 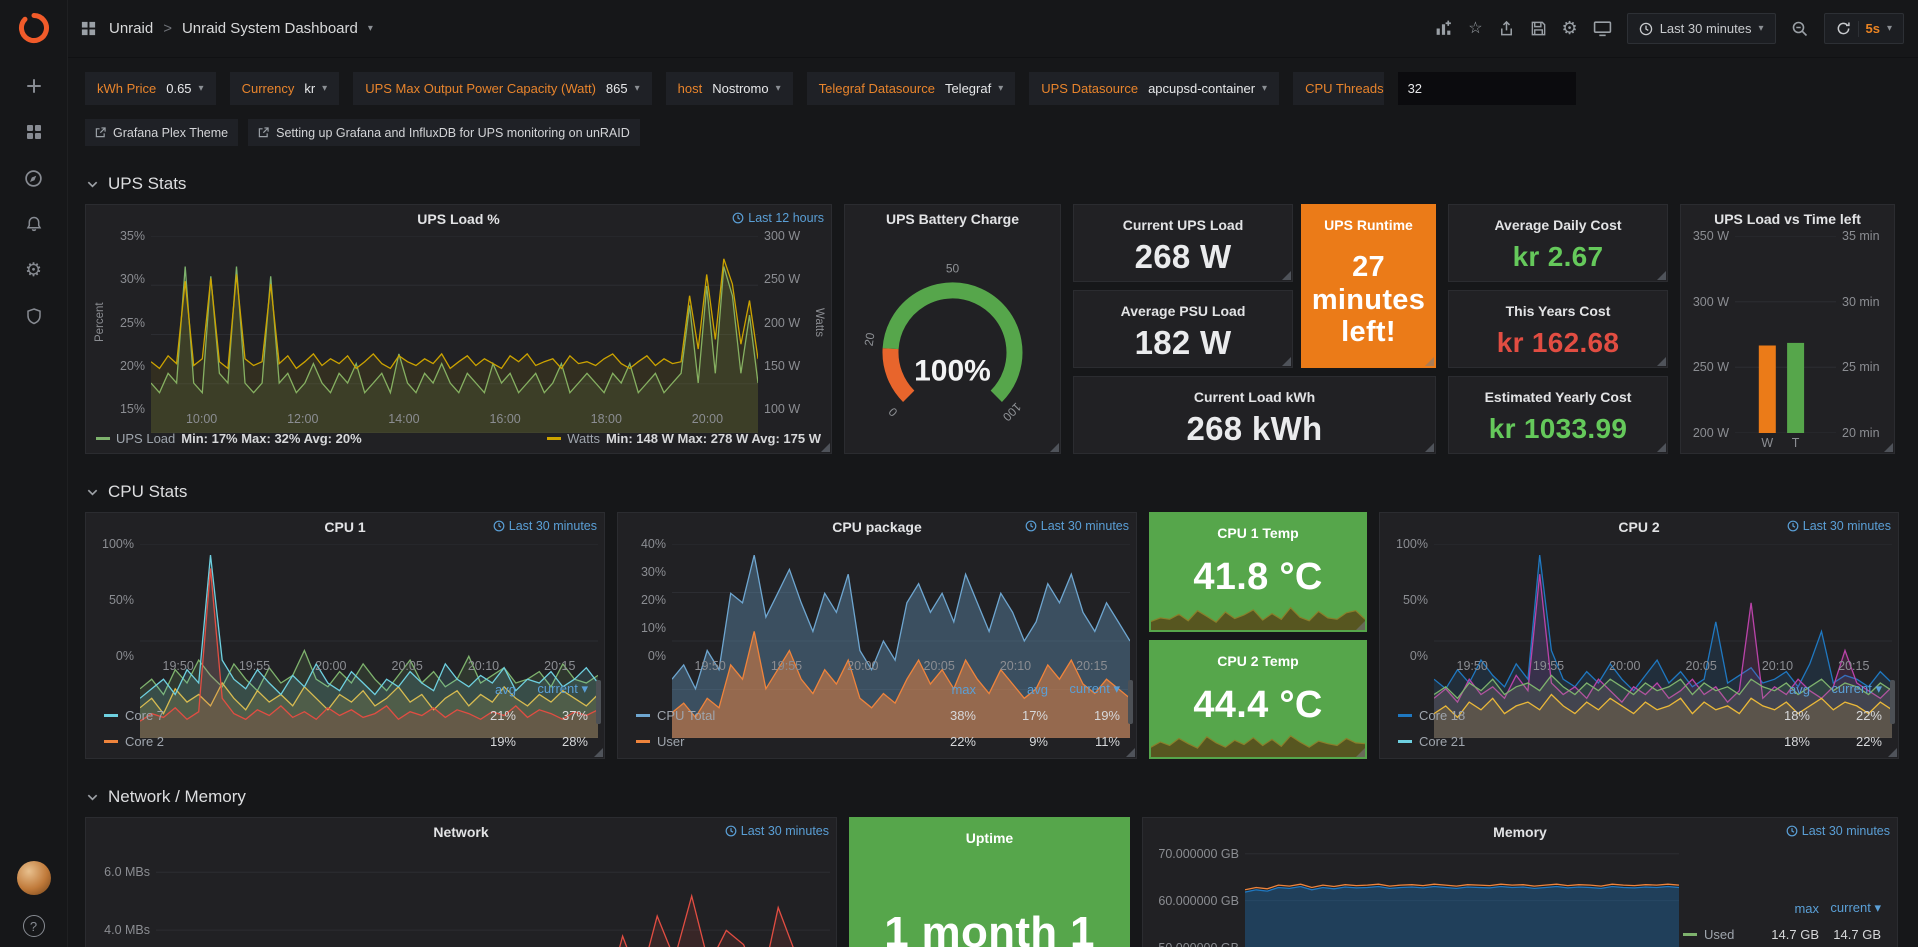 I want to click on admin-shield-icon, so click(x=34, y=316).